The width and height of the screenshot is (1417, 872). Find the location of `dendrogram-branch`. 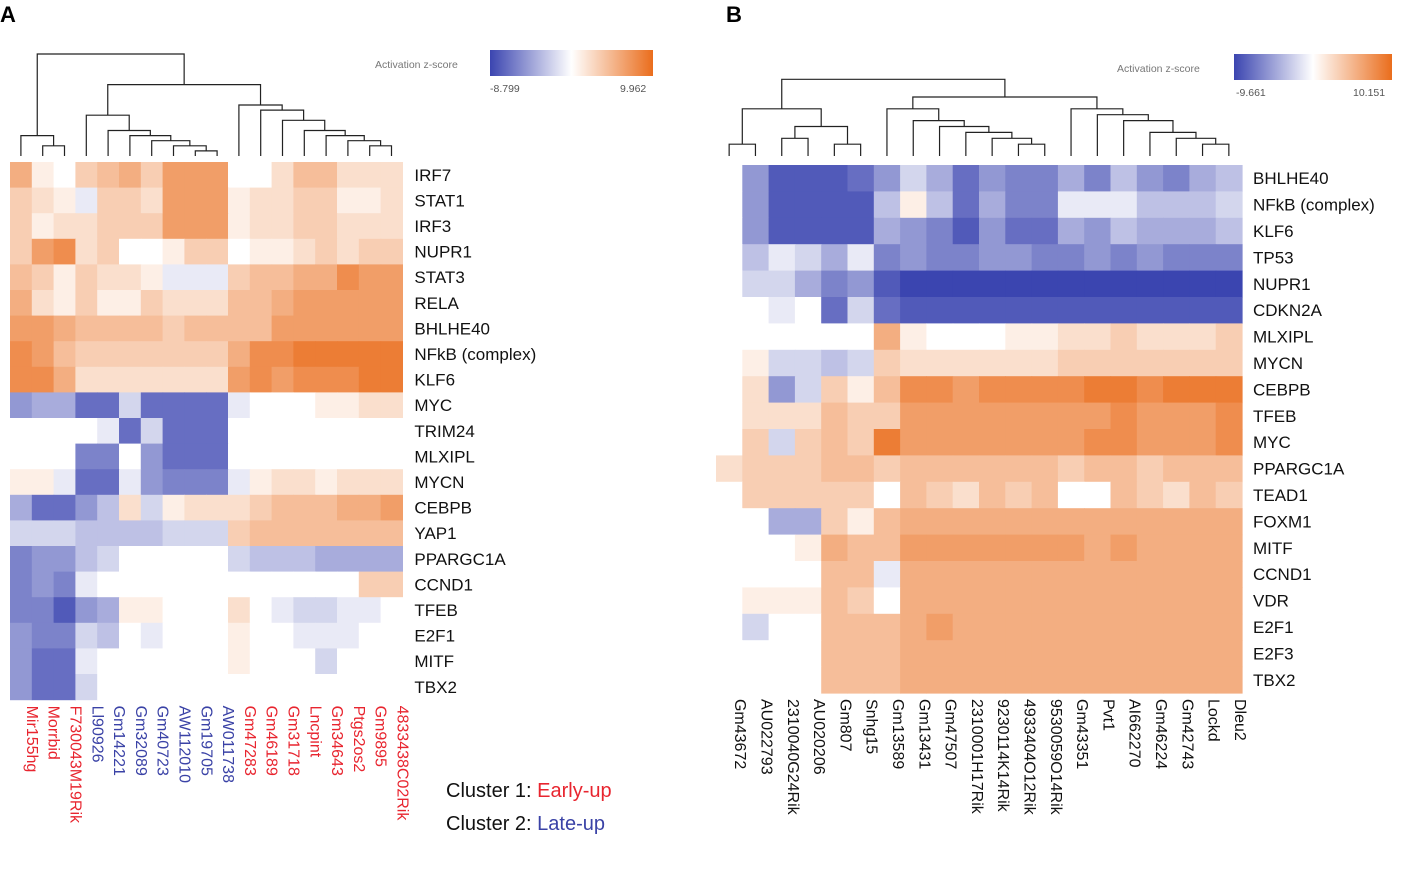

dendrogram-branch is located at coordinates (1173, 143).